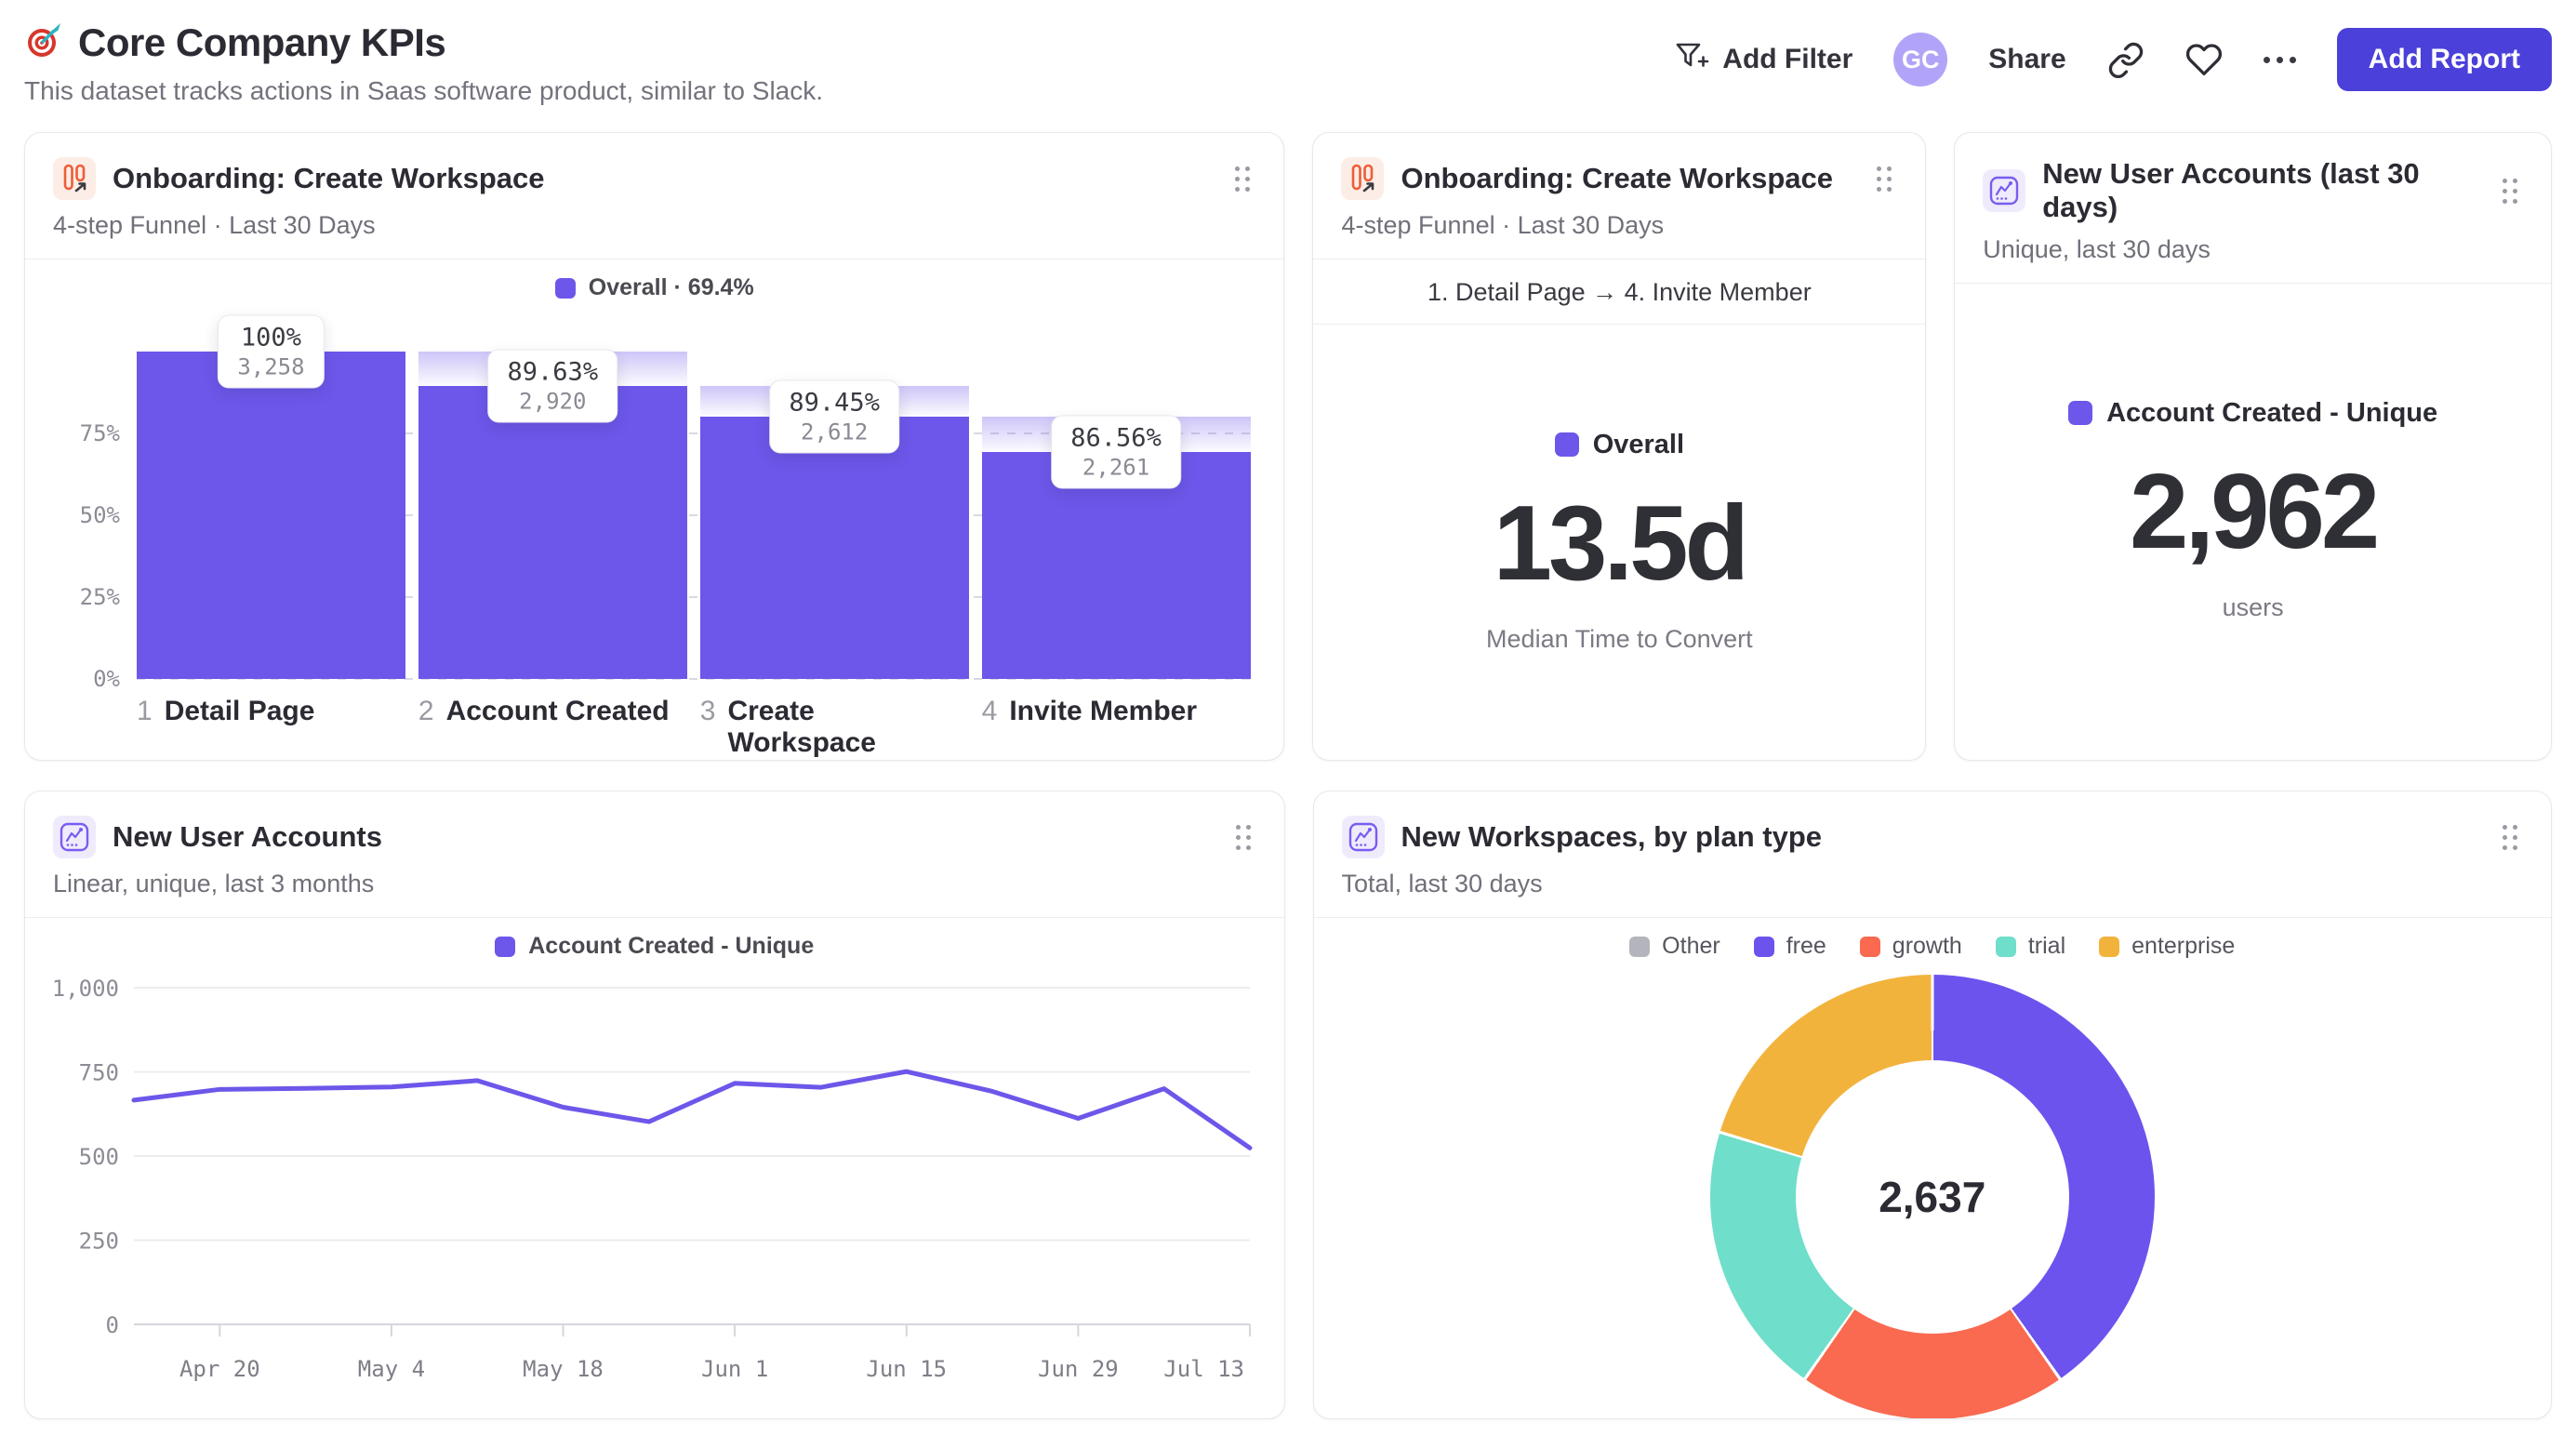 This screenshot has height=1449, width=2576. I want to click on donut-chart: 2,637, so click(1932, 1197).